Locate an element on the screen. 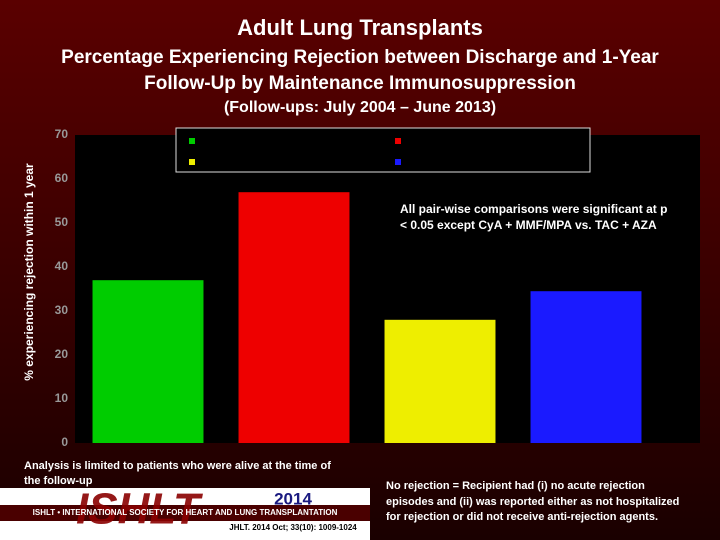  chart-title: Adult Lung Transplants is located at coordinates (360, 27).